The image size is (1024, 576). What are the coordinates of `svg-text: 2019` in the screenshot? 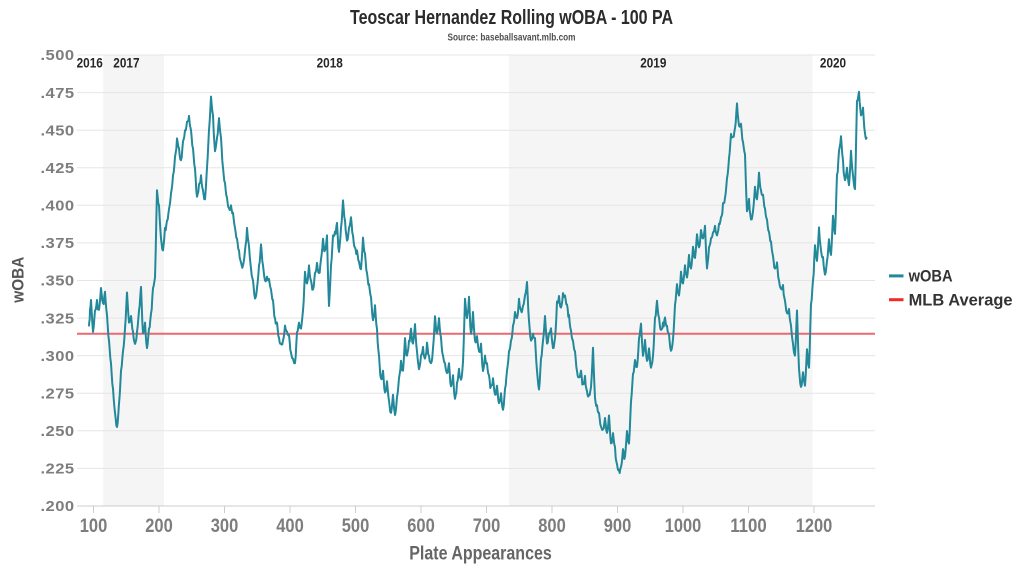 It's located at (653, 63).